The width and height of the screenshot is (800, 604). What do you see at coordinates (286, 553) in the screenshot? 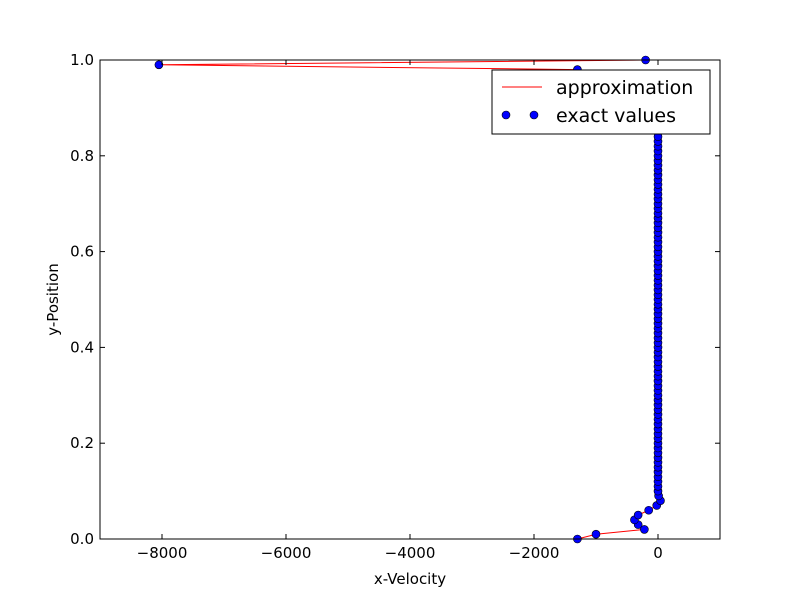
I see `x-tick-label: −6000` at bounding box center [286, 553].